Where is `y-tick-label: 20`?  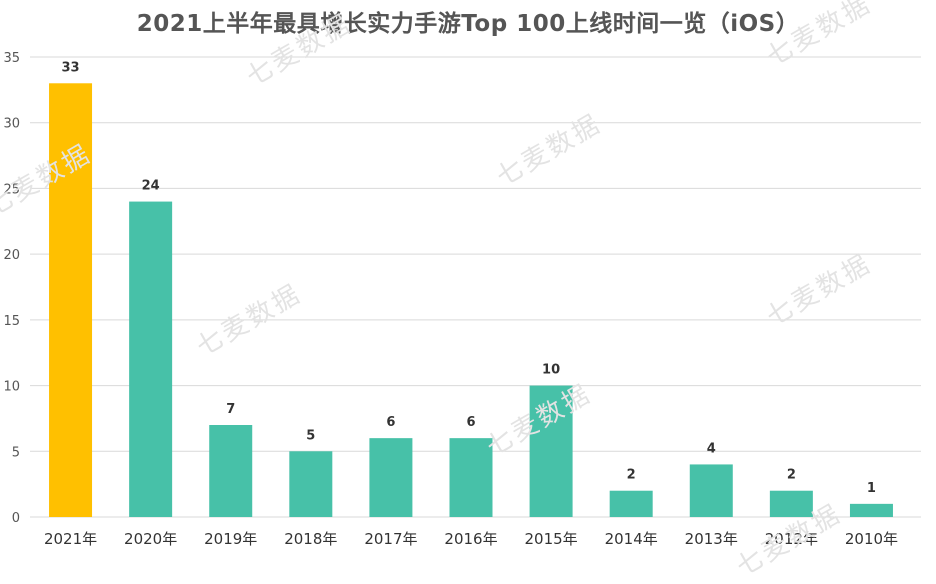 y-tick-label: 20 is located at coordinates (11, 255).